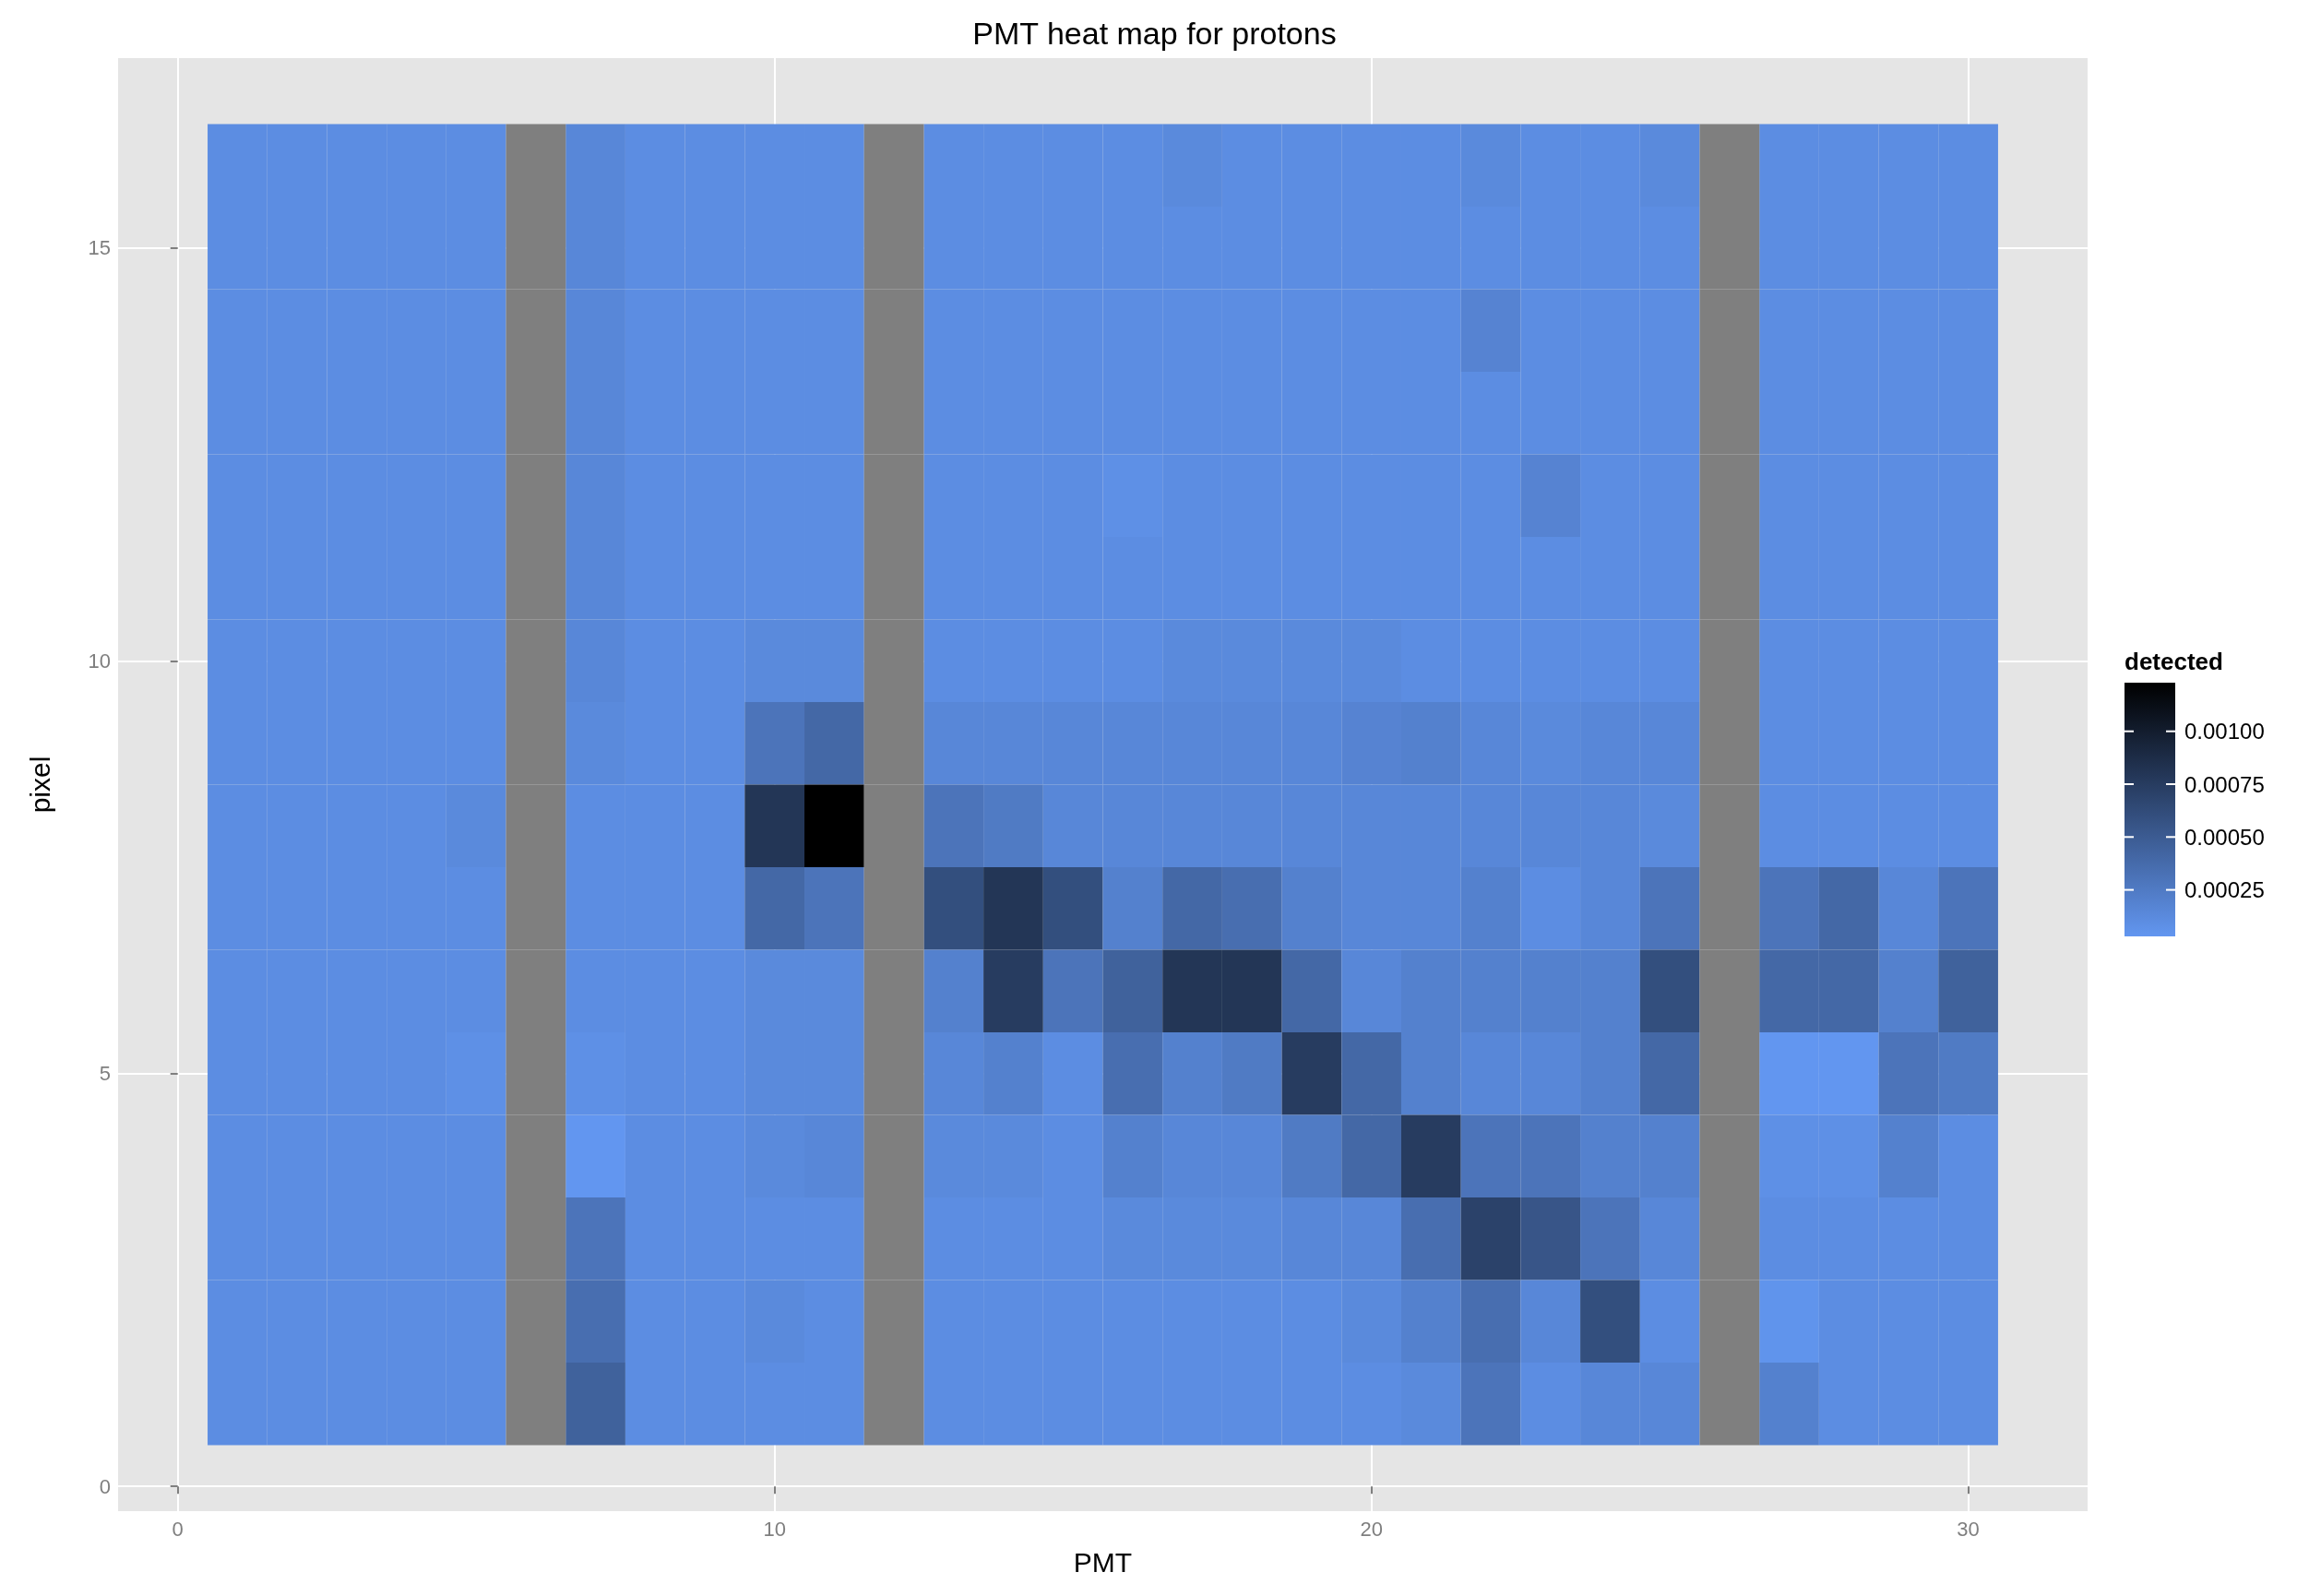 The height and width of the screenshot is (1596, 2309). Describe the element at coordinates (1154, 33) in the screenshot. I see `chart-title: PMT heat map for protons` at that location.